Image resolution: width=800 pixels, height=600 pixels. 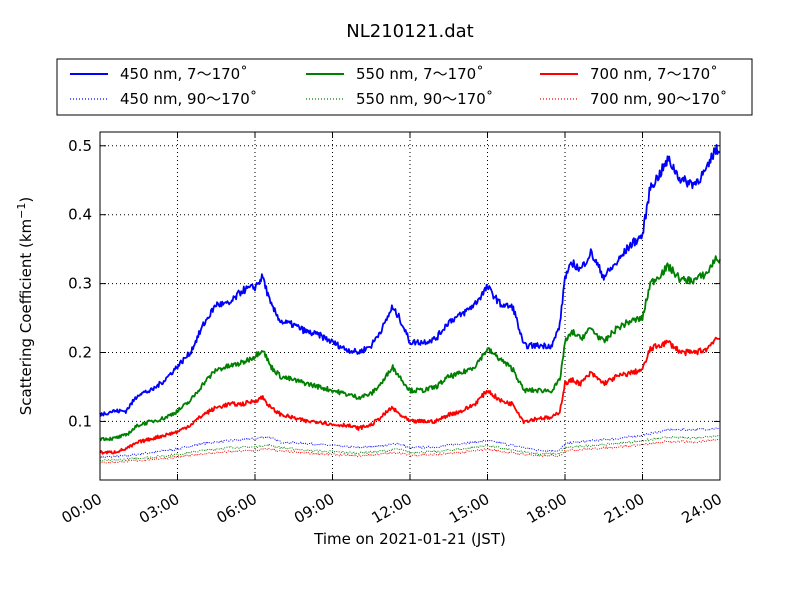 I want to click on legend-label: 700 nm, 90～170˚, so click(x=658, y=99).